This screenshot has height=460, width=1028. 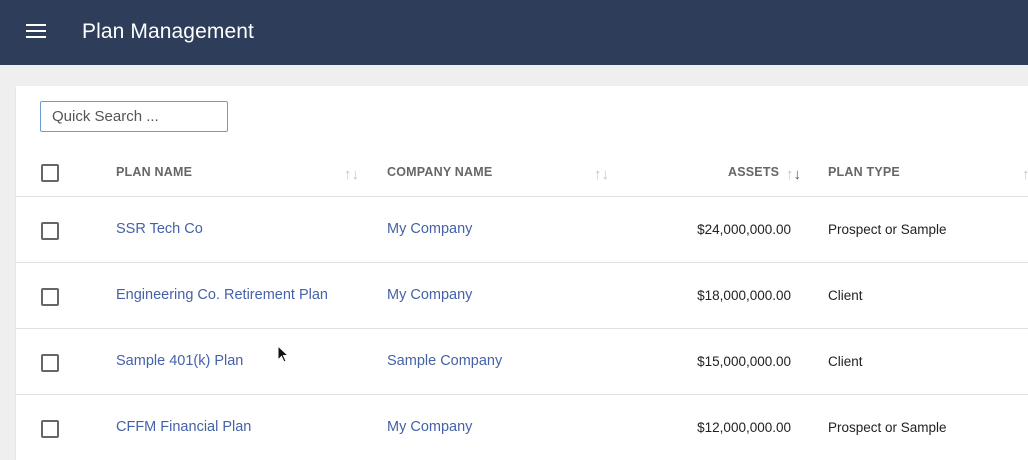 I want to click on assets-value: $24,000,000.00, so click(x=744, y=229).